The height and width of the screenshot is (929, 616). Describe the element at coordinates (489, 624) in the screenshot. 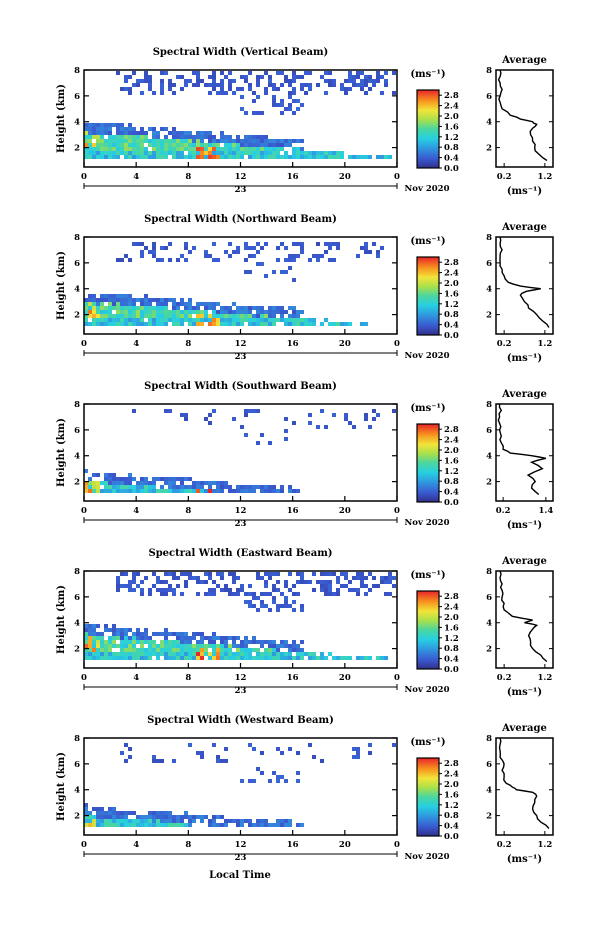

I see `profile-y-tick-label: 4` at that location.